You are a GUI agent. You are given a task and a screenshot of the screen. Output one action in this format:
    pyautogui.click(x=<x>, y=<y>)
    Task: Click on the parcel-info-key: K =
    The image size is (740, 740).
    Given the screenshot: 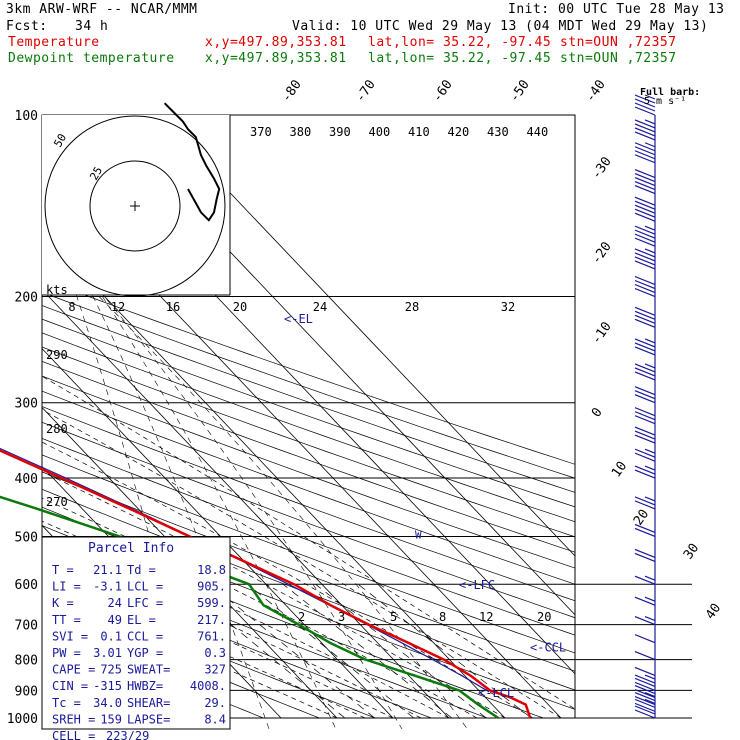 What is the action you would take?
    pyautogui.click(x=63, y=603)
    